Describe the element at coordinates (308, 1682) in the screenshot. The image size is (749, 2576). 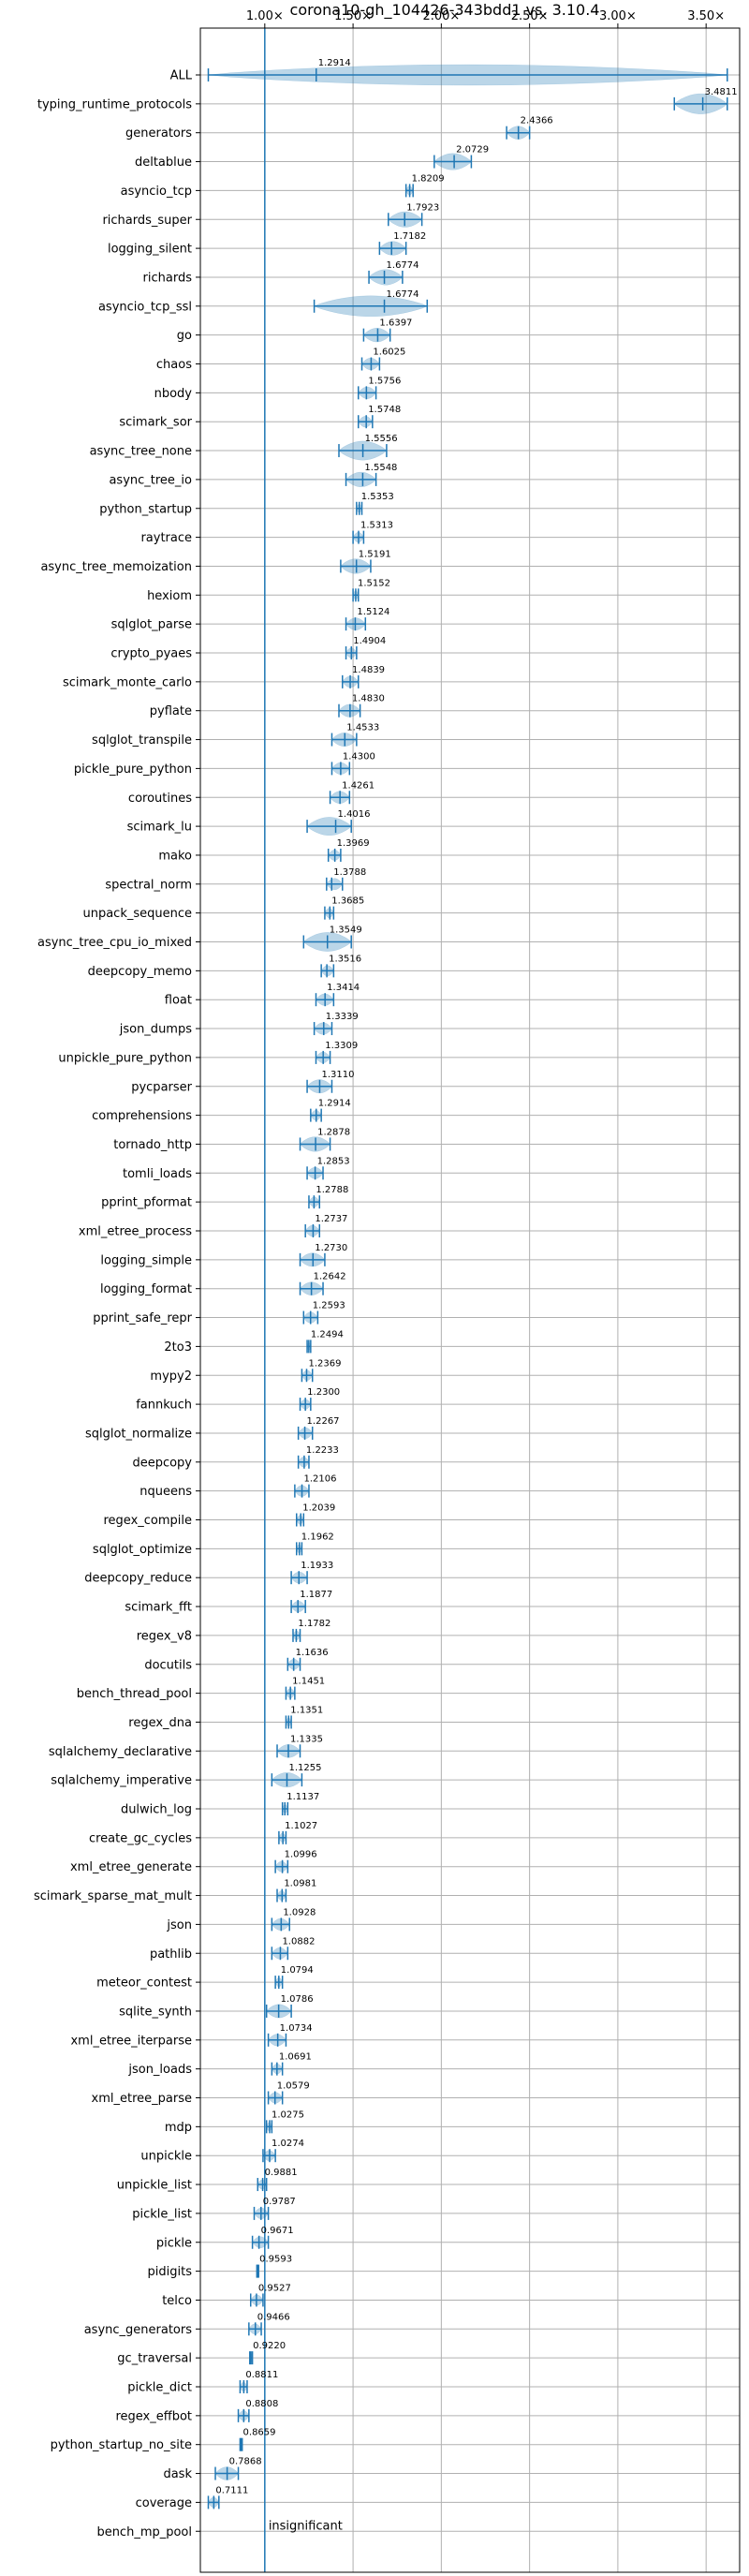
I see `value-label: 1.1451` at that location.